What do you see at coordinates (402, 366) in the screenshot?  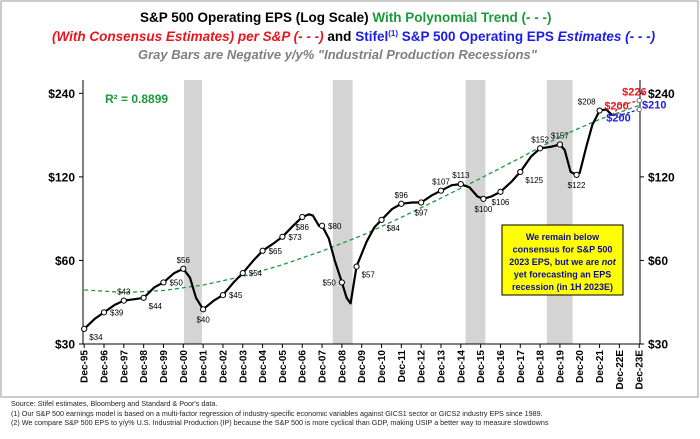 I see `x-tick-label: Dec-11` at bounding box center [402, 366].